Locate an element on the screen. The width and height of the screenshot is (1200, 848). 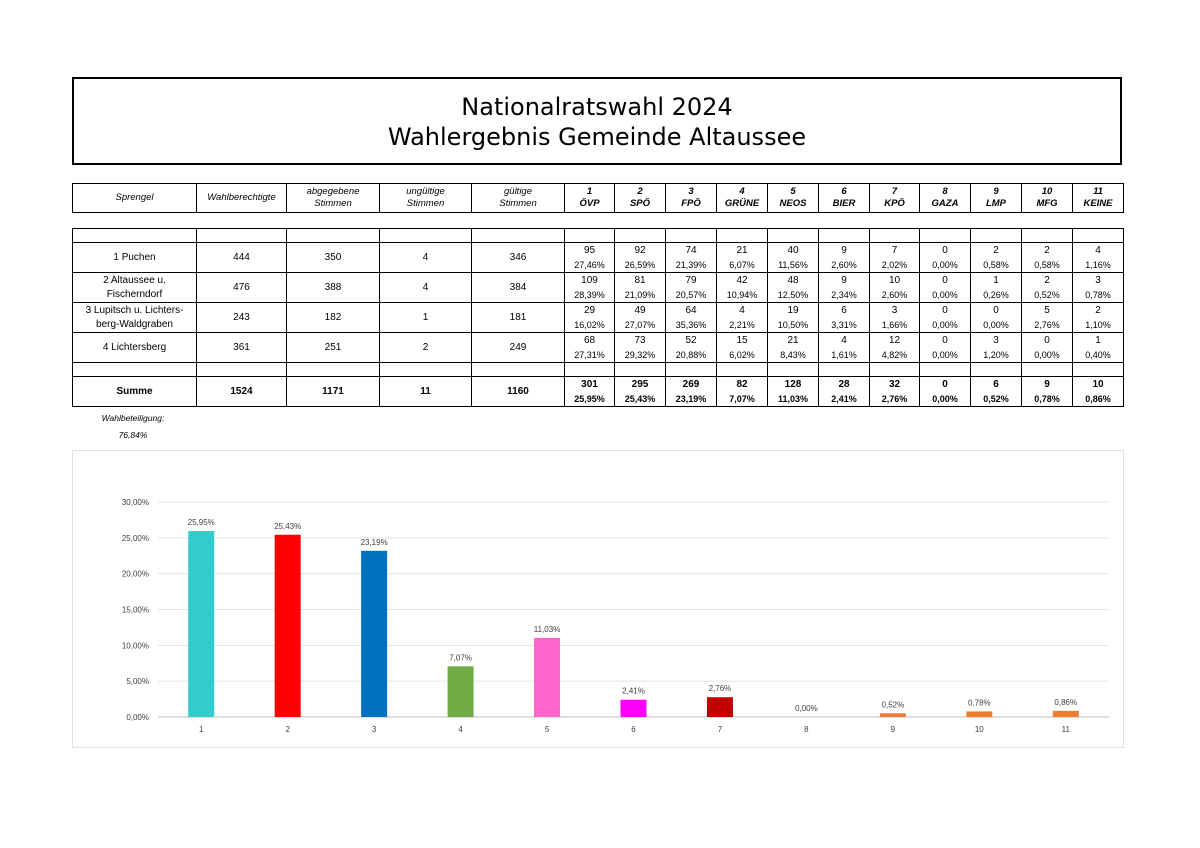
header-party: 1 ÖVP is located at coordinates (589, 198).